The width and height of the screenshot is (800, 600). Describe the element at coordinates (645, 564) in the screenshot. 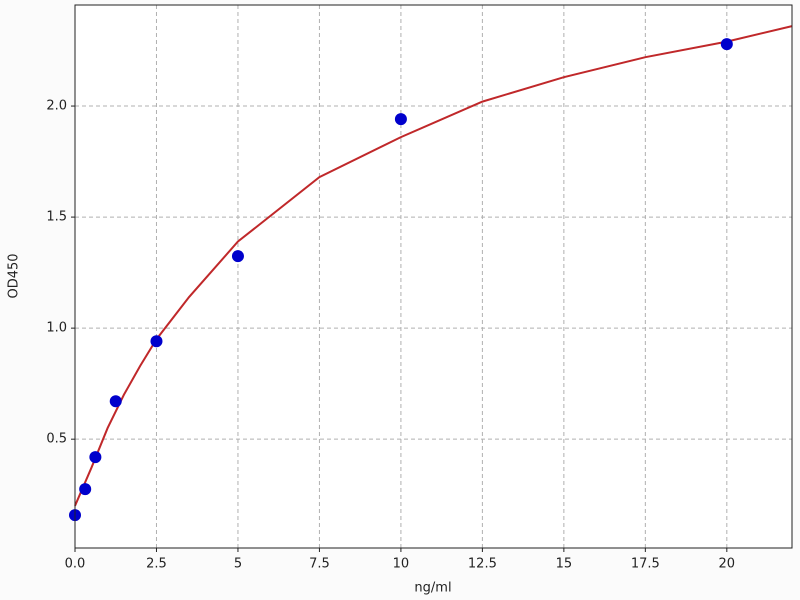

I see `x-tick-label: 17.5` at that location.